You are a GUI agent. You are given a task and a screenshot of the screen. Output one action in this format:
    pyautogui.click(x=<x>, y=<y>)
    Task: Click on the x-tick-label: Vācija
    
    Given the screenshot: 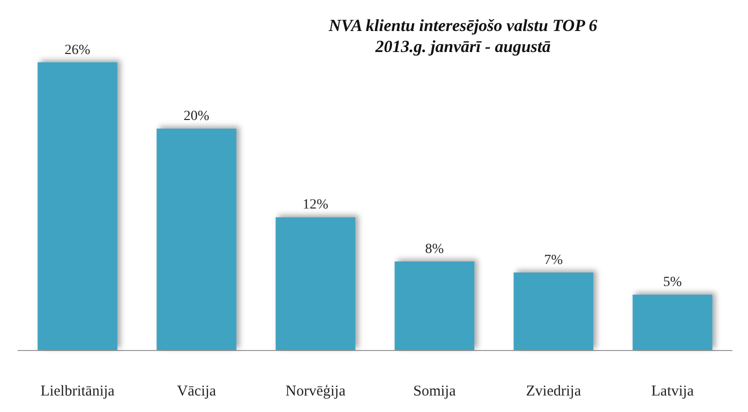 What is the action you would take?
    pyautogui.click(x=196, y=392)
    